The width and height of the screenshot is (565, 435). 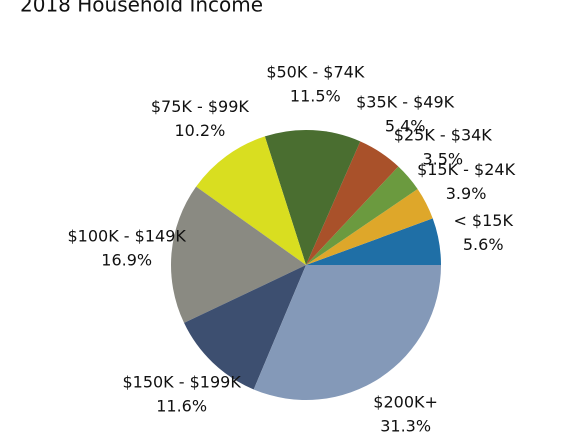 I want to click on slice-label: < $15K, so click(x=483, y=220).